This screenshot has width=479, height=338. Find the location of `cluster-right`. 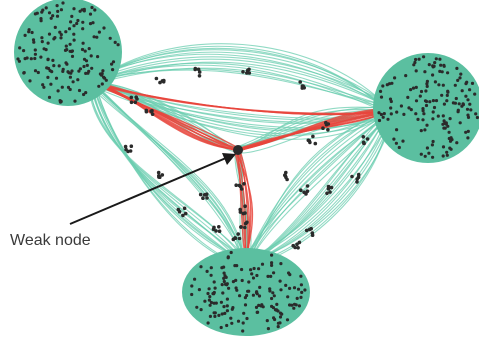

cluster-right is located at coordinates (426, 108).